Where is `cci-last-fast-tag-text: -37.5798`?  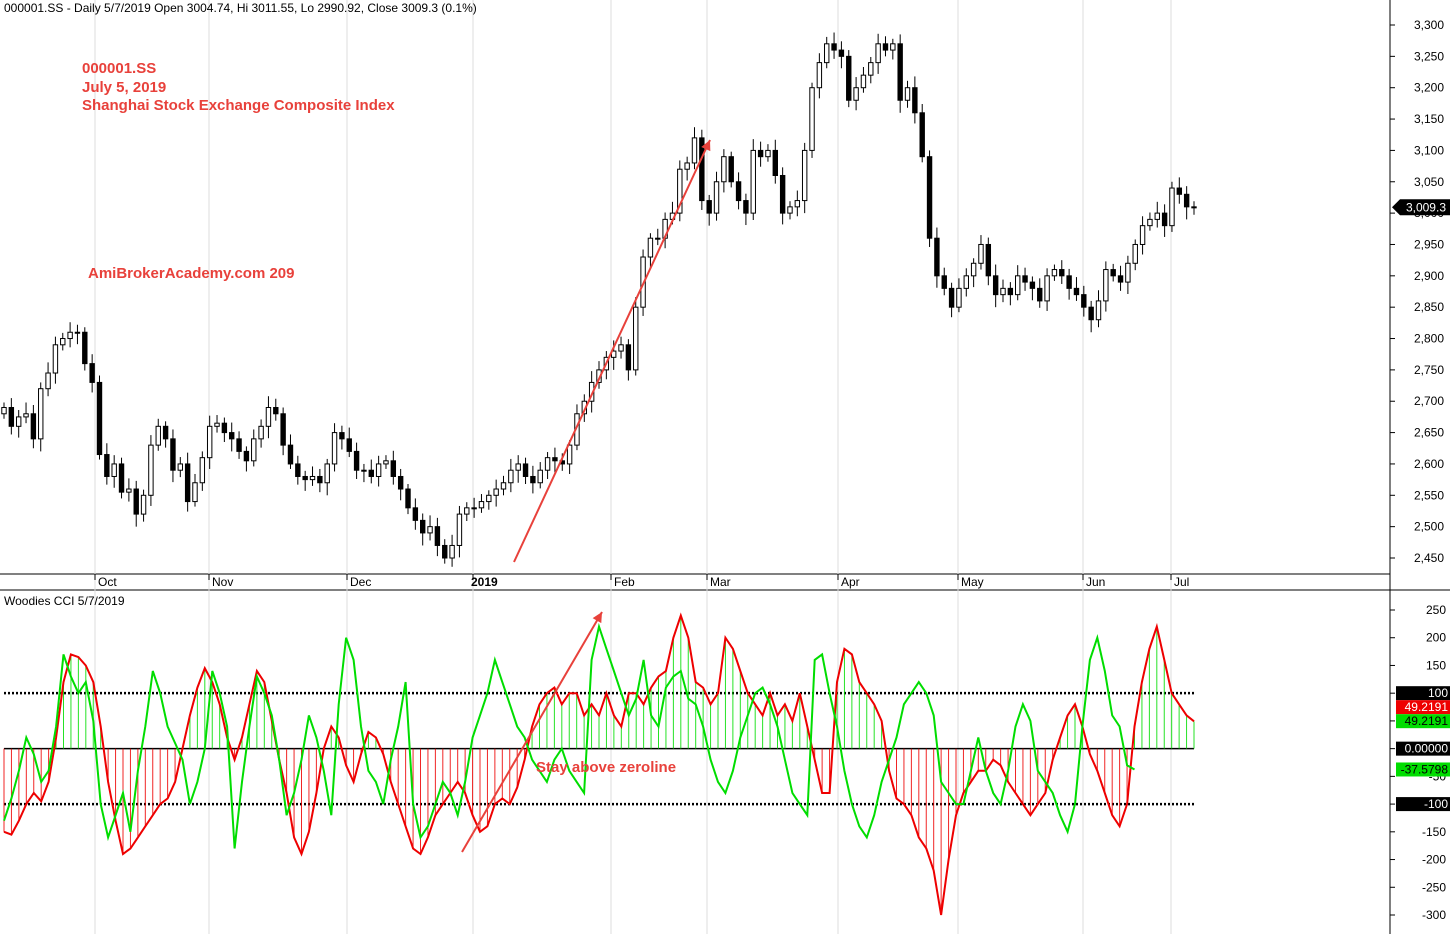
cci-last-fast-tag-text: -37.5798 is located at coordinates (1425, 769).